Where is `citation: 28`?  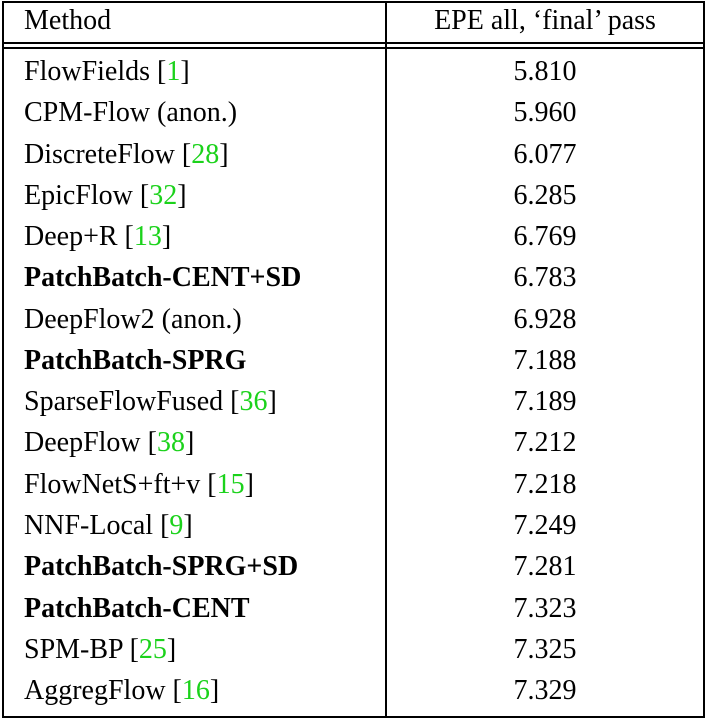
citation: 28 is located at coordinates (205, 154).